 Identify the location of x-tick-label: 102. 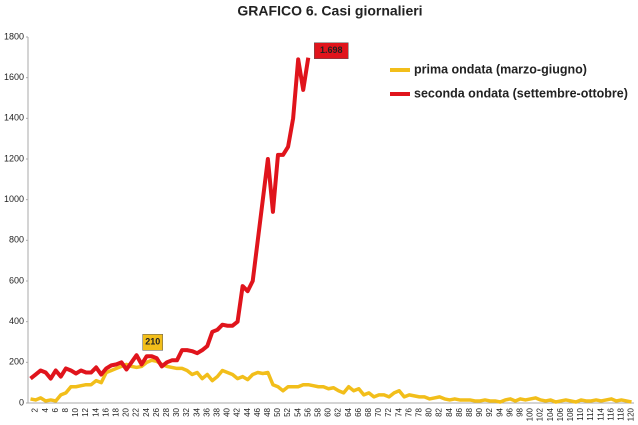
(540, 414).